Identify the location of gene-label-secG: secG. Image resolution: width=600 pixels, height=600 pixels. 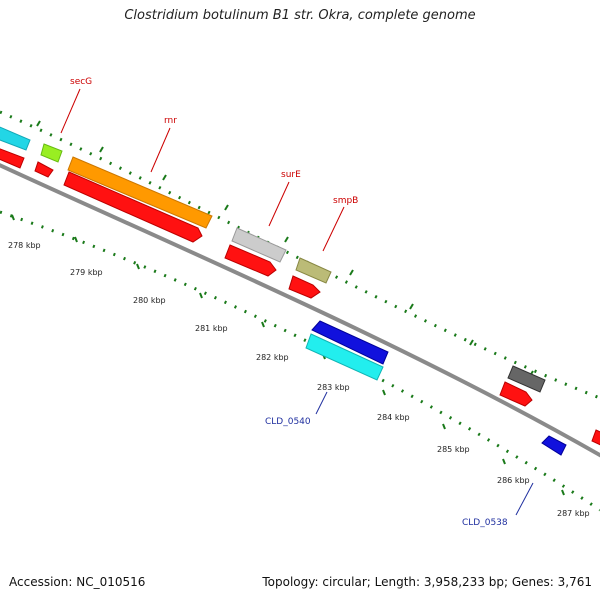
(81, 82).